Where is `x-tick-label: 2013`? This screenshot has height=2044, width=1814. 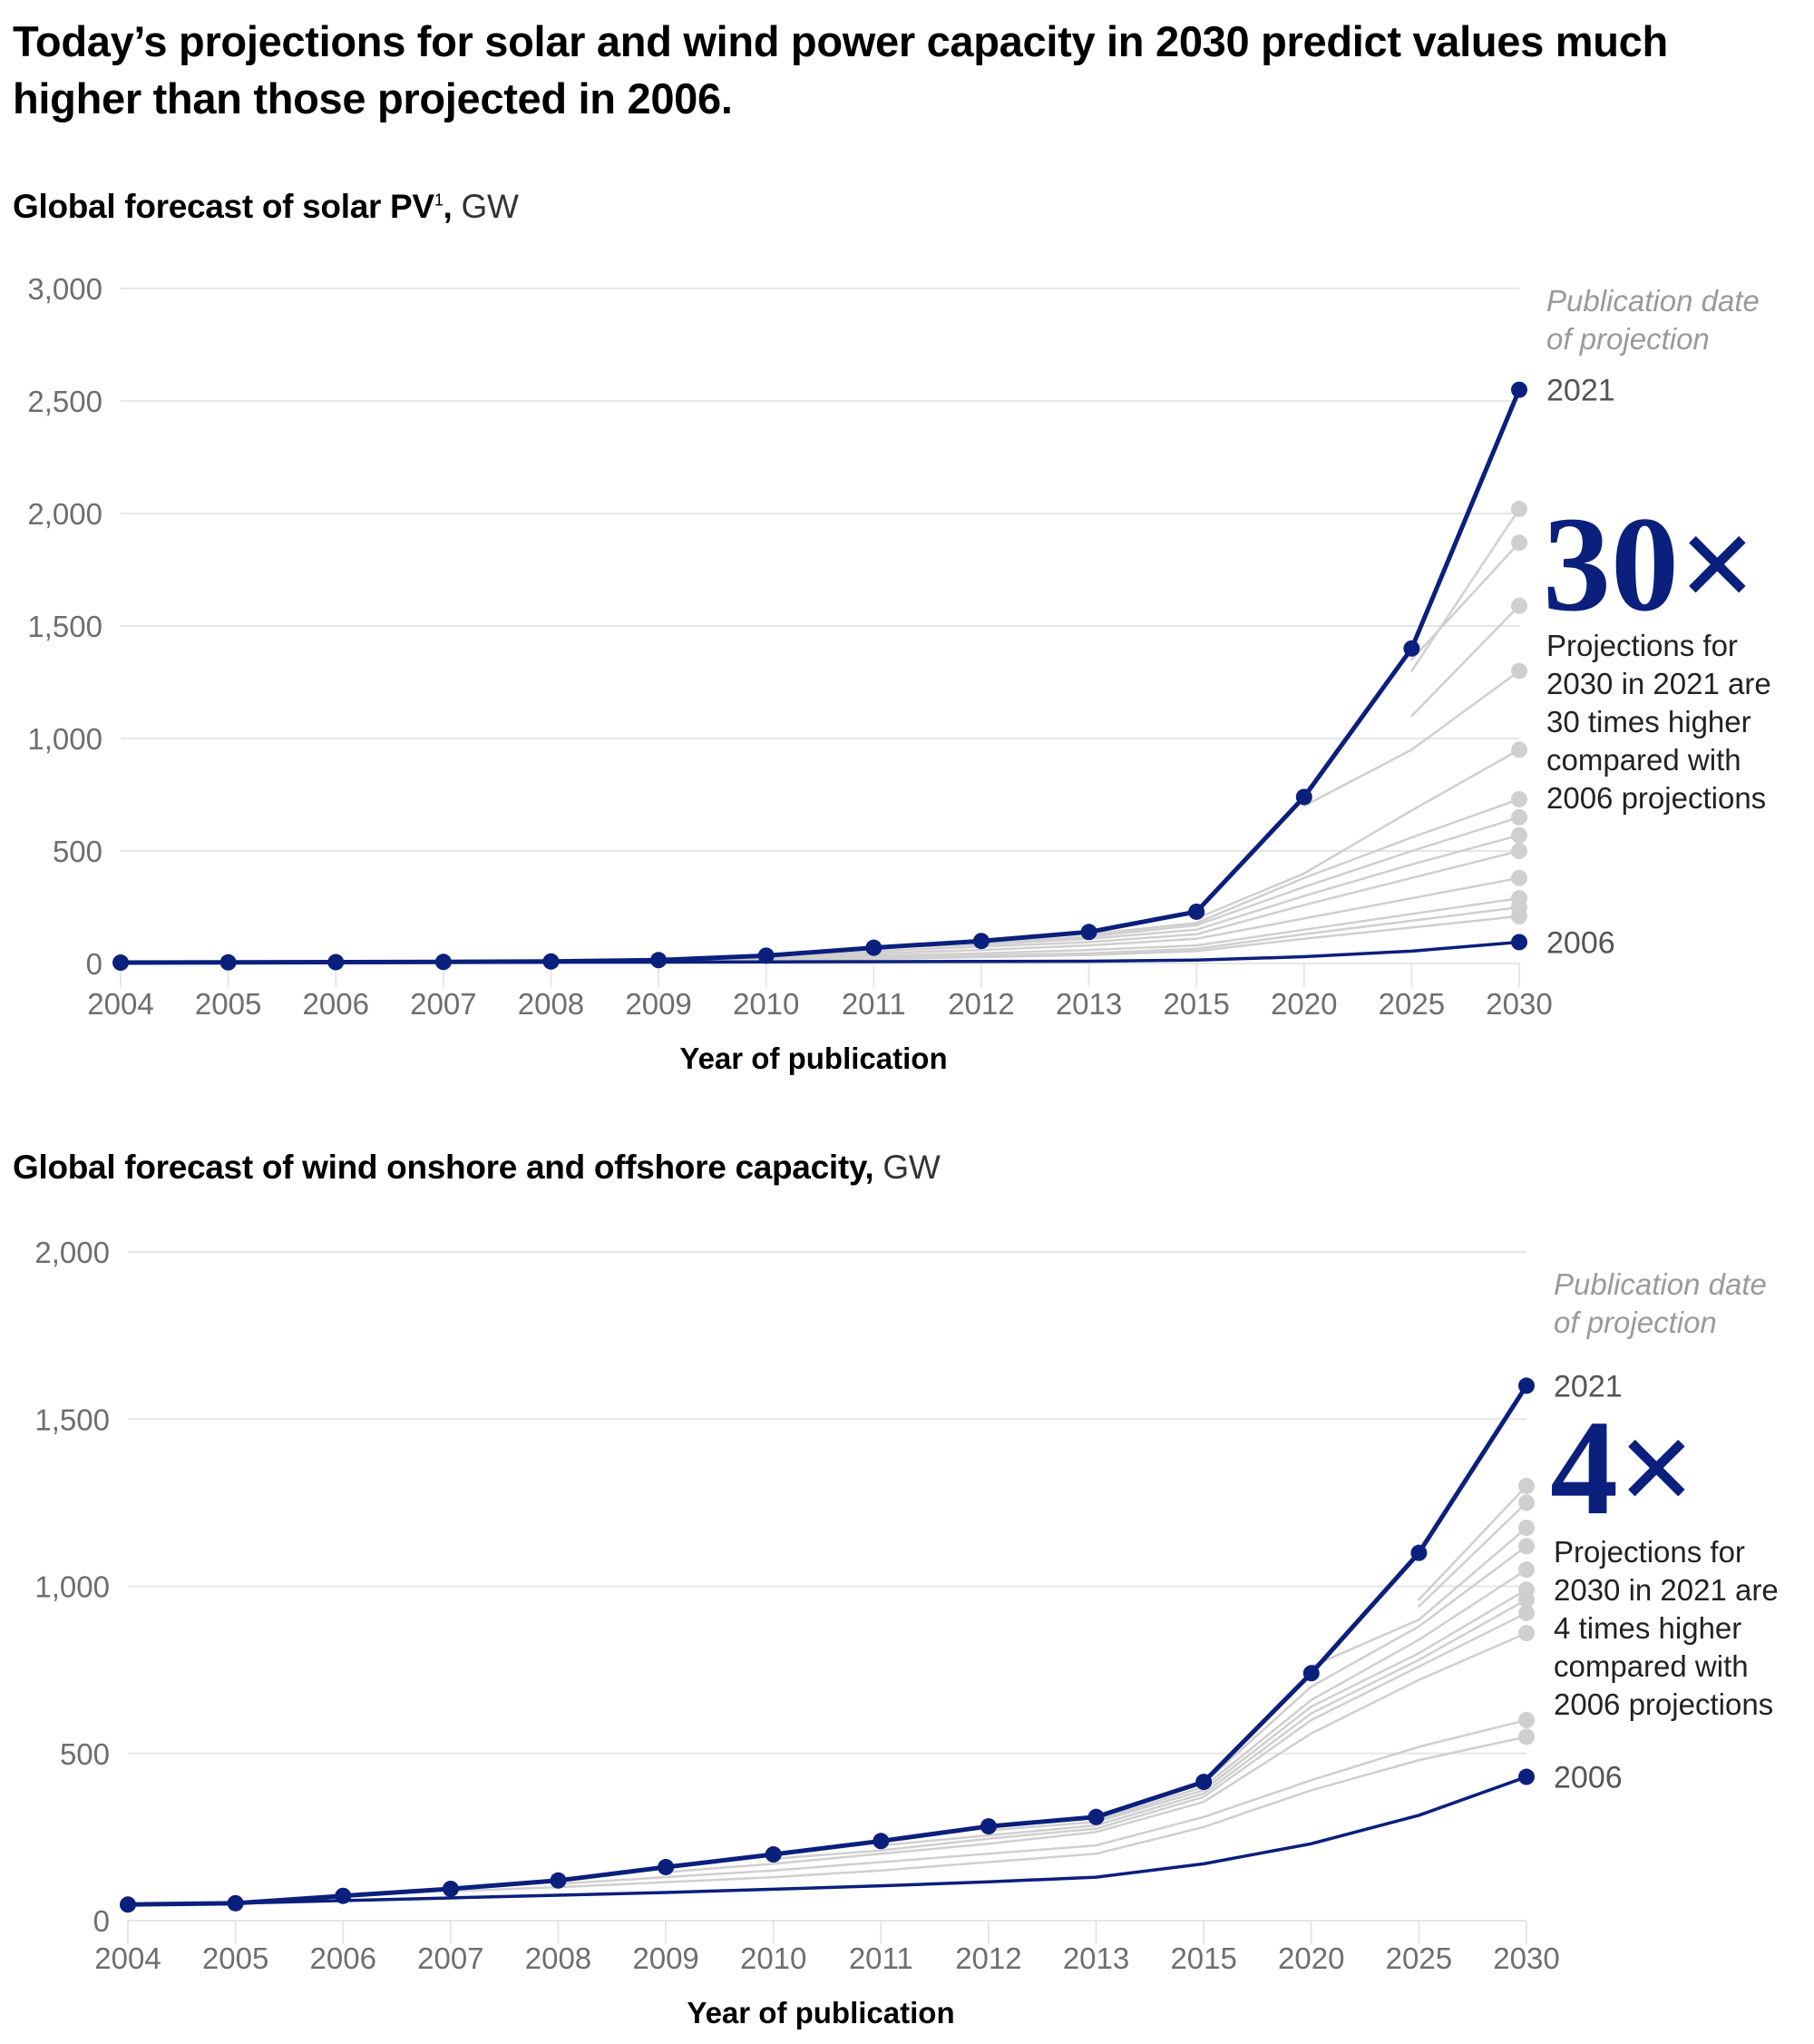 x-tick-label: 2013 is located at coordinates (1096, 1958).